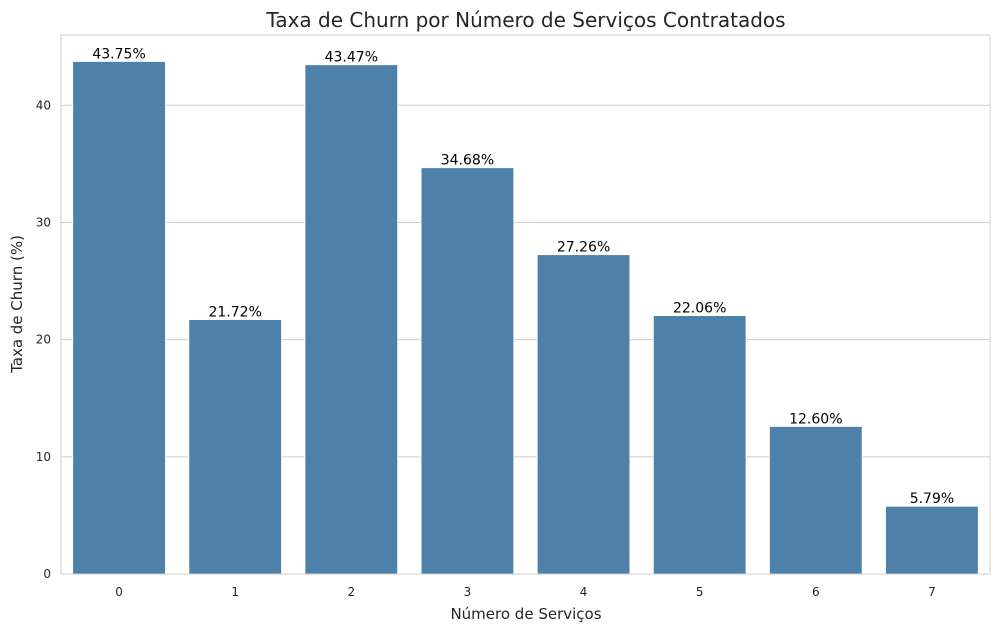  Describe the element at coordinates (118, 54) in the screenshot. I see `data-label-0: 43.75%` at that location.